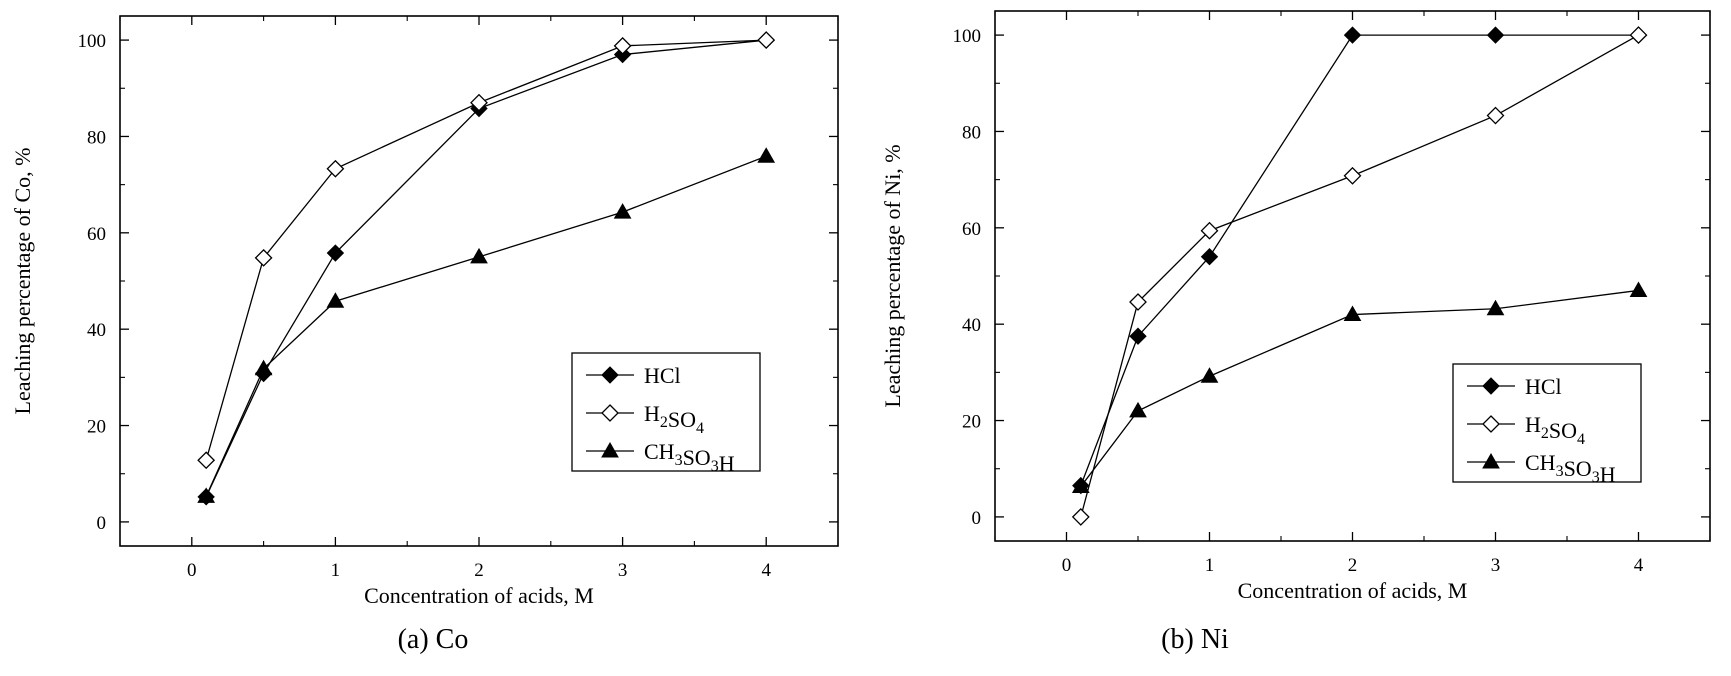 The height and width of the screenshot is (676, 1731). Describe the element at coordinates (192, 570) in the screenshot. I see `x-tick-label-co: 0` at that location.